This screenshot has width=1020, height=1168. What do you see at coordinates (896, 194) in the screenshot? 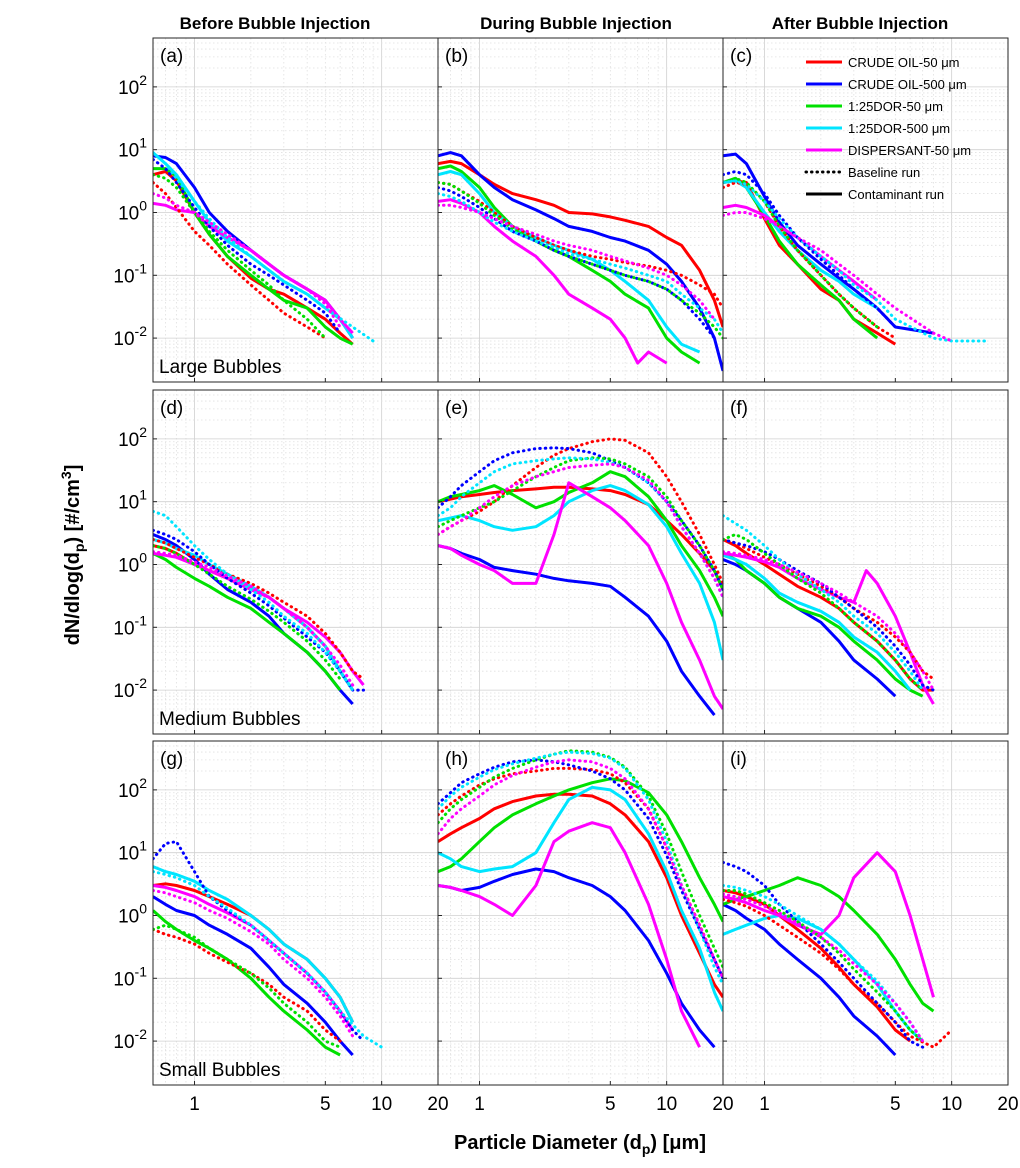
I see `legend-entry-label: Contaminant run` at bounding box center [896, 194].